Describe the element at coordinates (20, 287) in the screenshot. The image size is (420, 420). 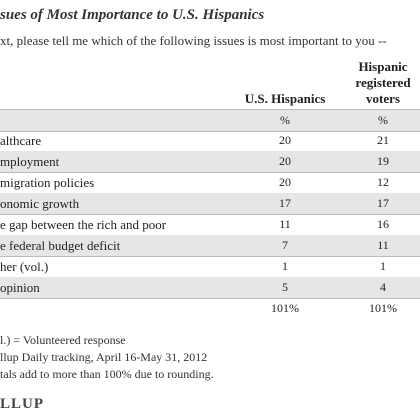
I see `row-label: opinion` at that location.